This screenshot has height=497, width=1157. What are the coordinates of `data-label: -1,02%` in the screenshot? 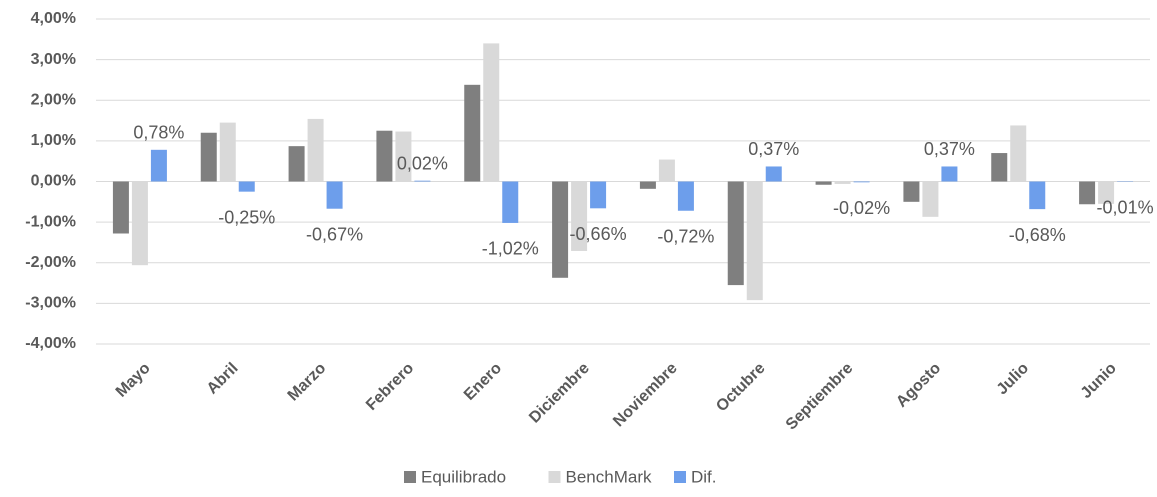 It's located at (510, 249).